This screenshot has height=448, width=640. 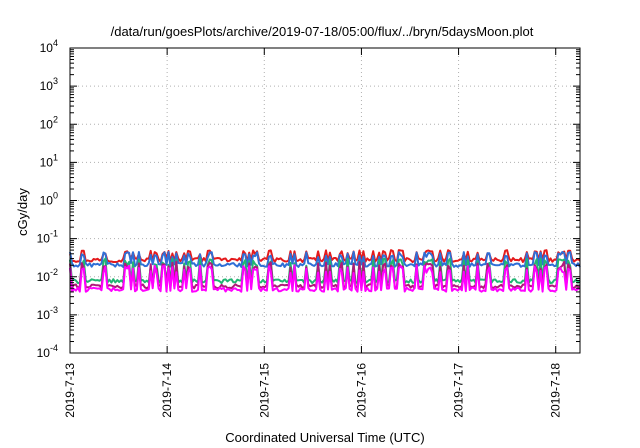 What do you see at coordinates (47, 275) in the screenshot?
I see `y-tick-label: 10⁻²` at bounding box center [47, 275].